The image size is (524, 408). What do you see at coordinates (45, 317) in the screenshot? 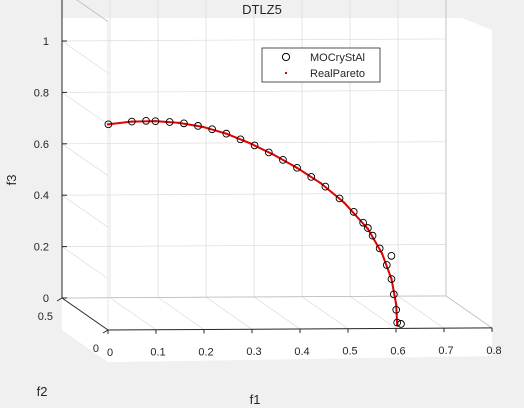
I see `y-tick-label: 0.5` at bounding box center [45, 317].